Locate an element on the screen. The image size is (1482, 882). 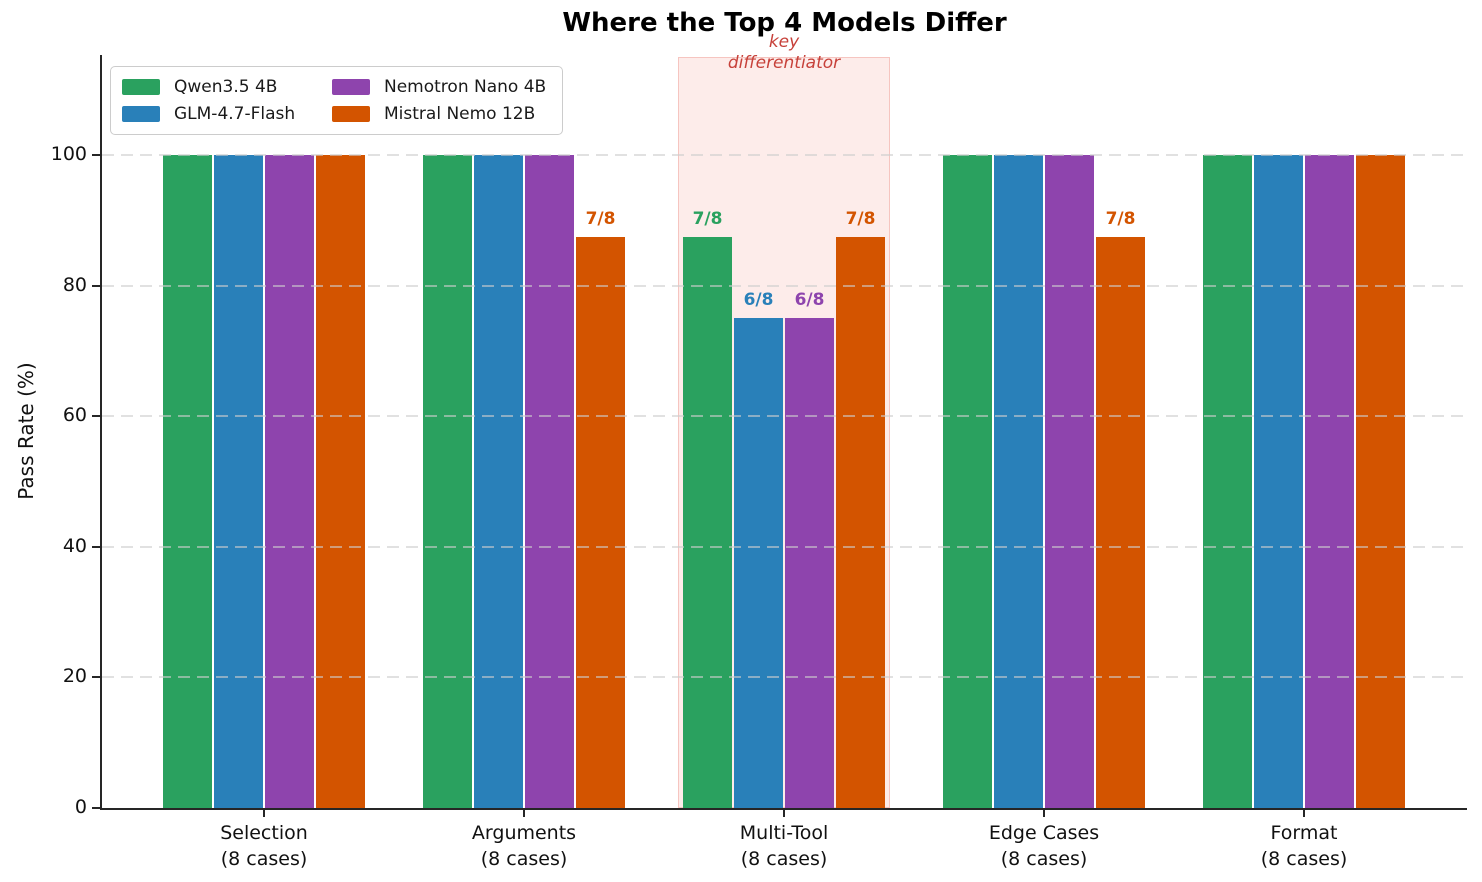
bar-Nemotron Nano 4B-Multi-Tool is located at coordinates (809, 563).